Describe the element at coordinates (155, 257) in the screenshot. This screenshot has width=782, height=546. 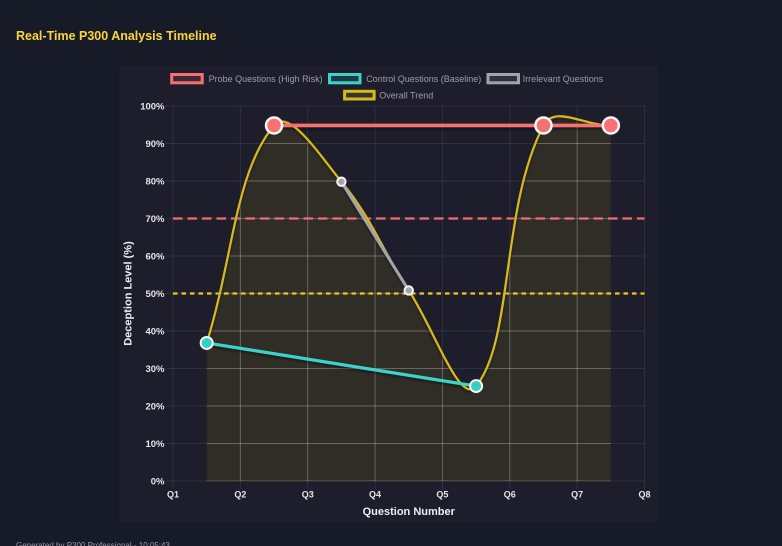
I see `svg-text: 60%` at that location.